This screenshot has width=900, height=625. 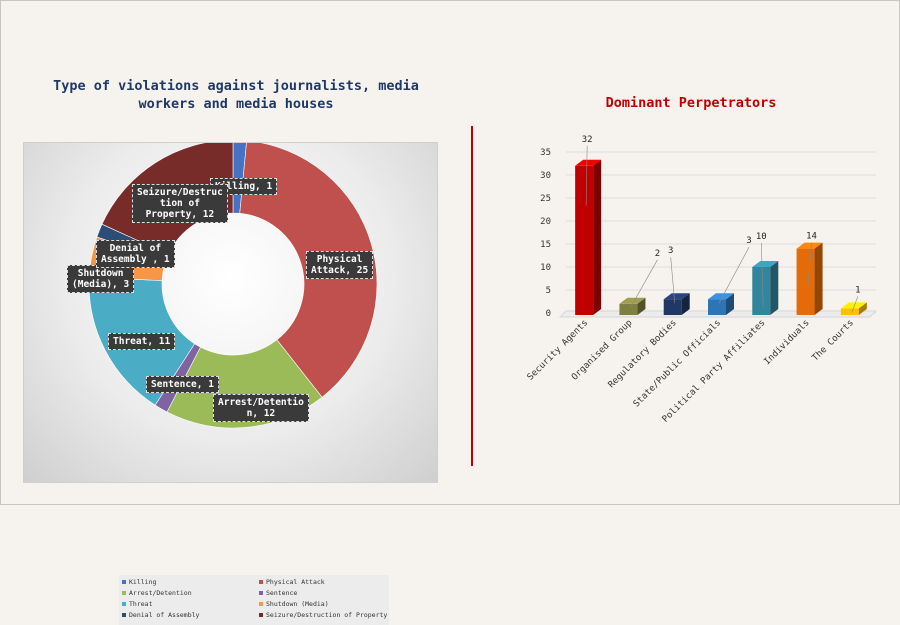 I want to click on x-category-label: Individuals, so click(x=786, y=342).